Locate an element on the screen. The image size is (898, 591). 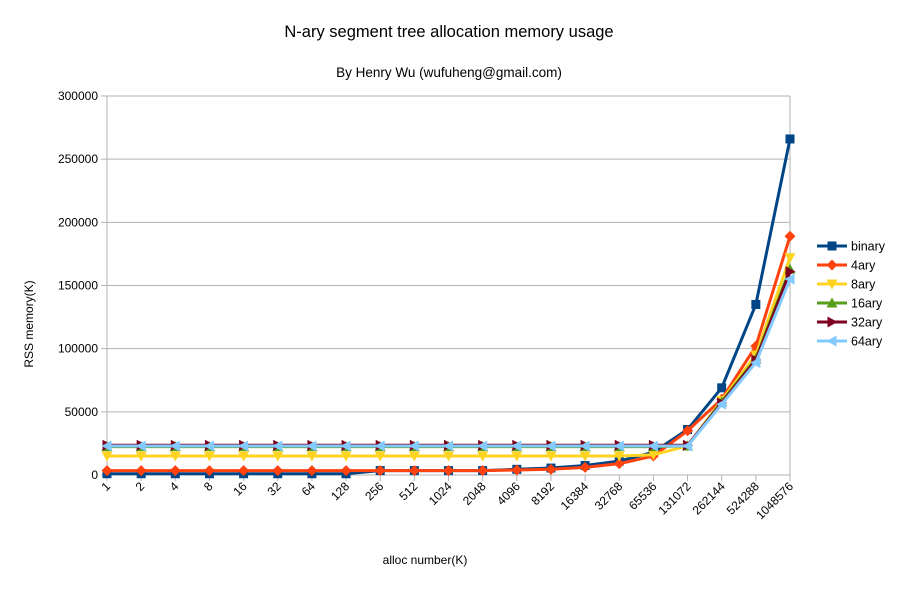
x-tick-label: 64 is located at coordinates (309, 489).